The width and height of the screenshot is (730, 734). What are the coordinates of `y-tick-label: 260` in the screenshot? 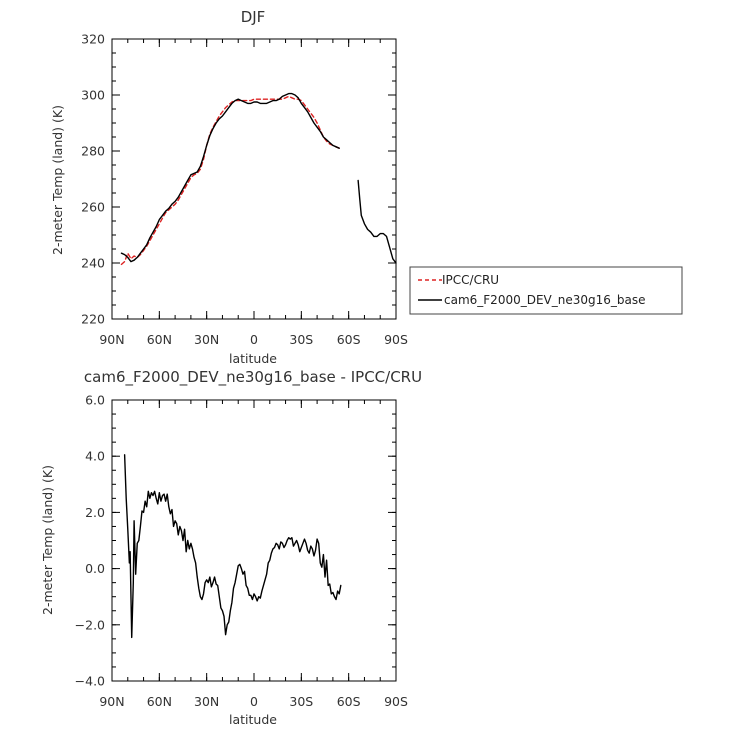 It's located at (93, 207).